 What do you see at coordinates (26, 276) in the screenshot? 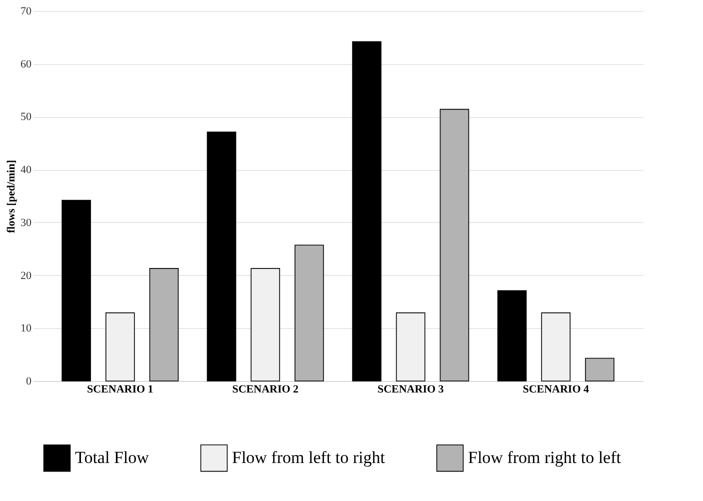
I see `y-tick-label: 20` at bounding box center [26, 276].